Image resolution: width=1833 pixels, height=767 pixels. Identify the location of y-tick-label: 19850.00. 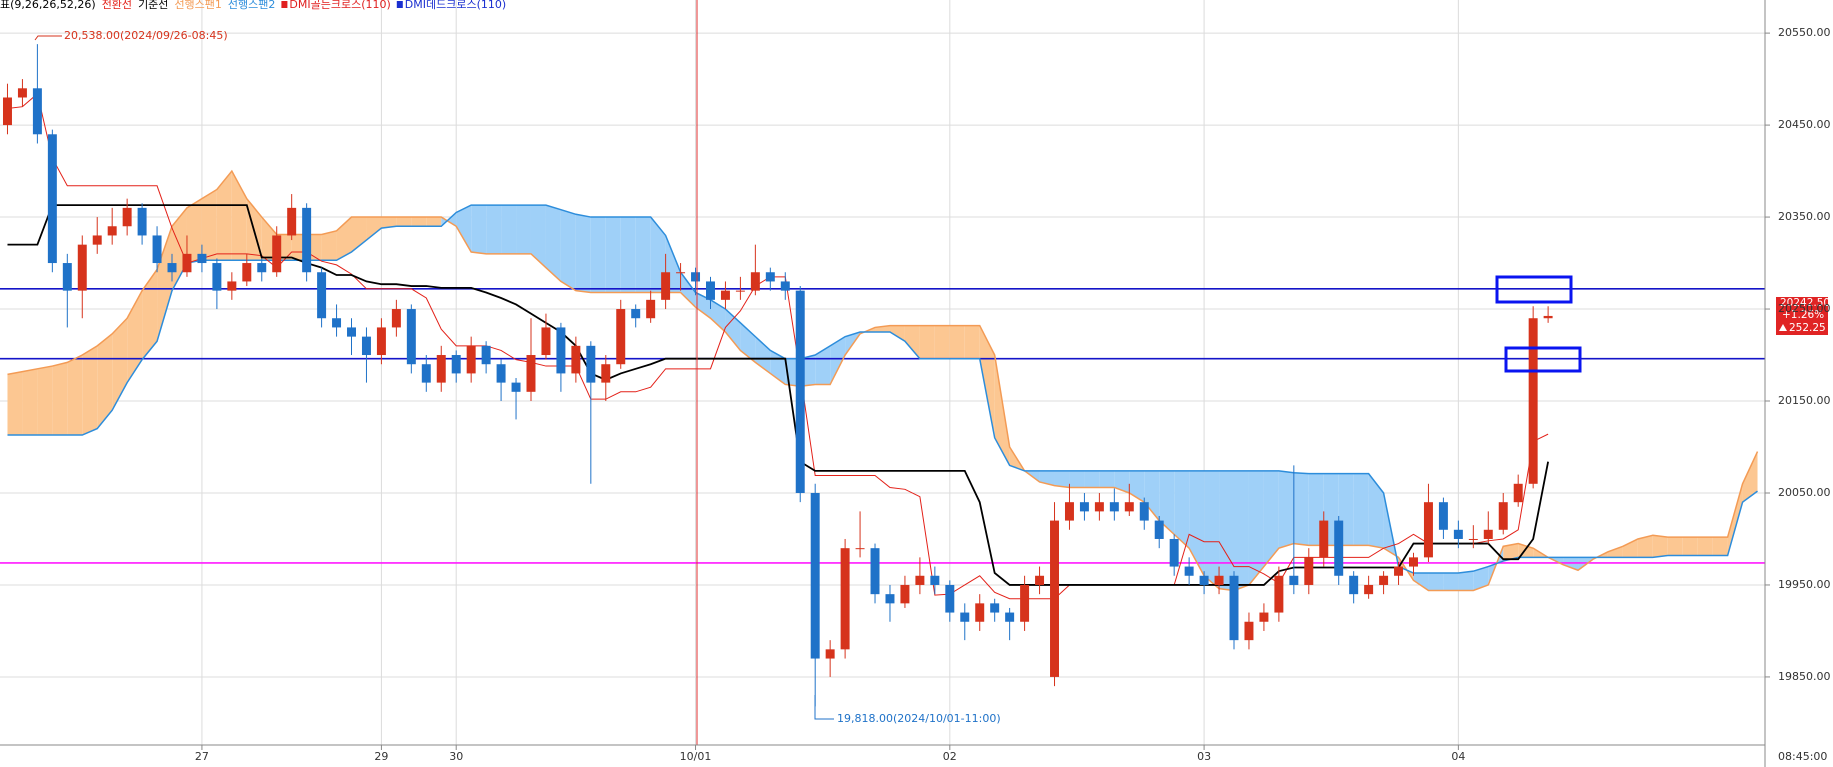
(1804, 676).